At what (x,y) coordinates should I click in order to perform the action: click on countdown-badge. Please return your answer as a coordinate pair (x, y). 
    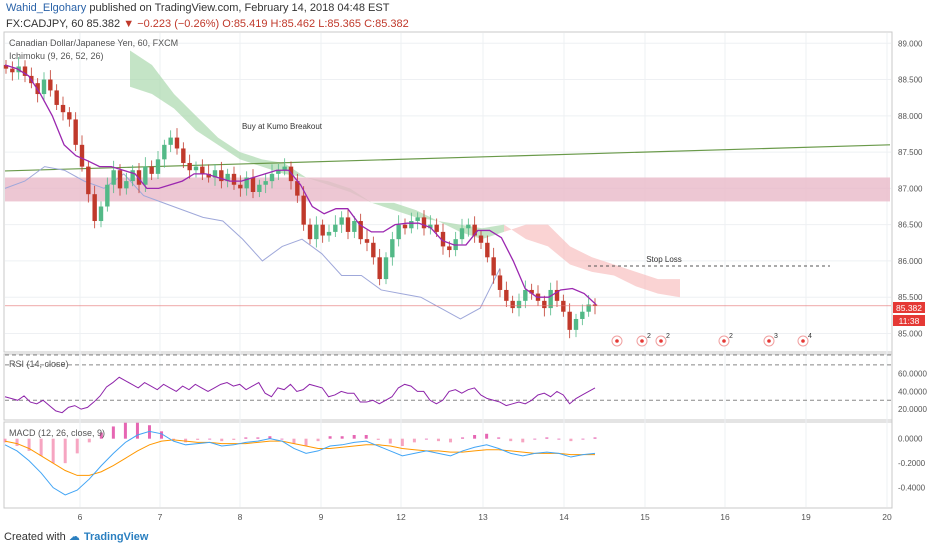
    Looking at the image, I should click on (909, 320).